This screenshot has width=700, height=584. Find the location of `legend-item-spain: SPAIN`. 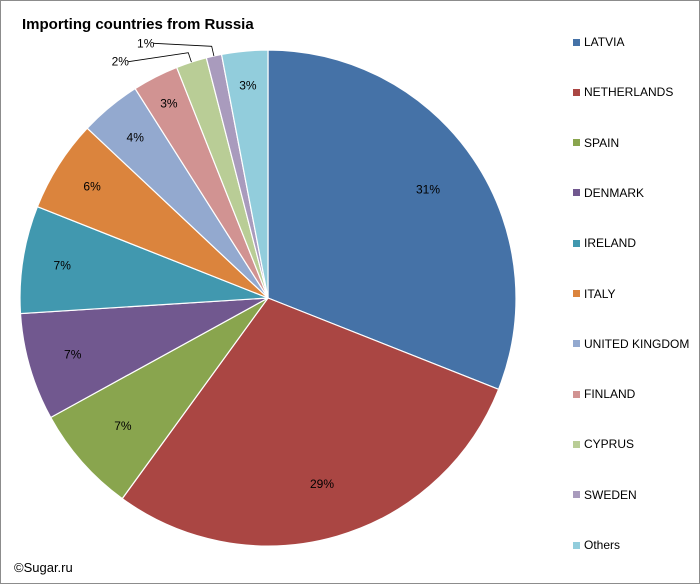

legend-item-spain: SPAIN is located at coordinates (596, 143).